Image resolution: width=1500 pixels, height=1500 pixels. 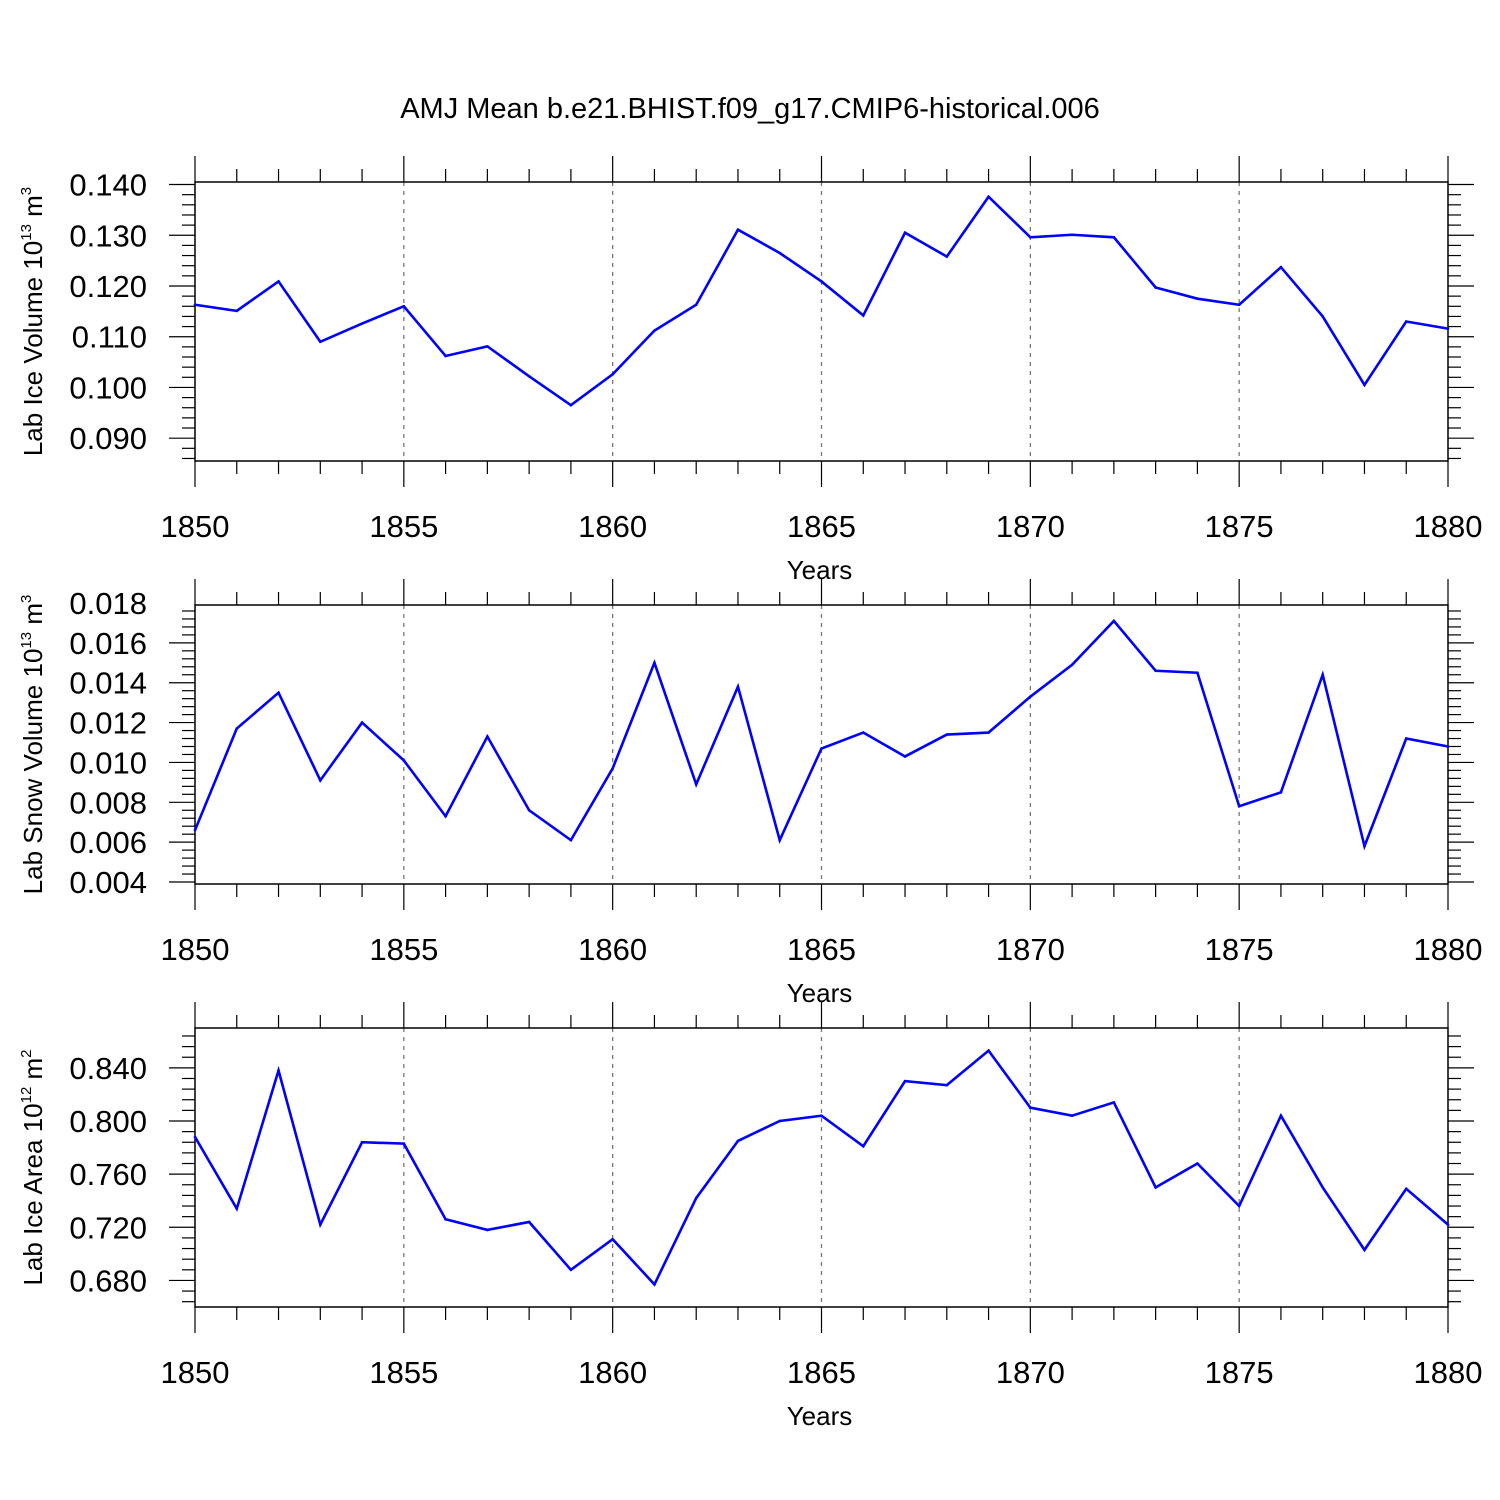 What do you see at coordinates (108, 1068) in the screenshot?
I see `y-tick-label: 0.840` at bounding box center [108, 1068].